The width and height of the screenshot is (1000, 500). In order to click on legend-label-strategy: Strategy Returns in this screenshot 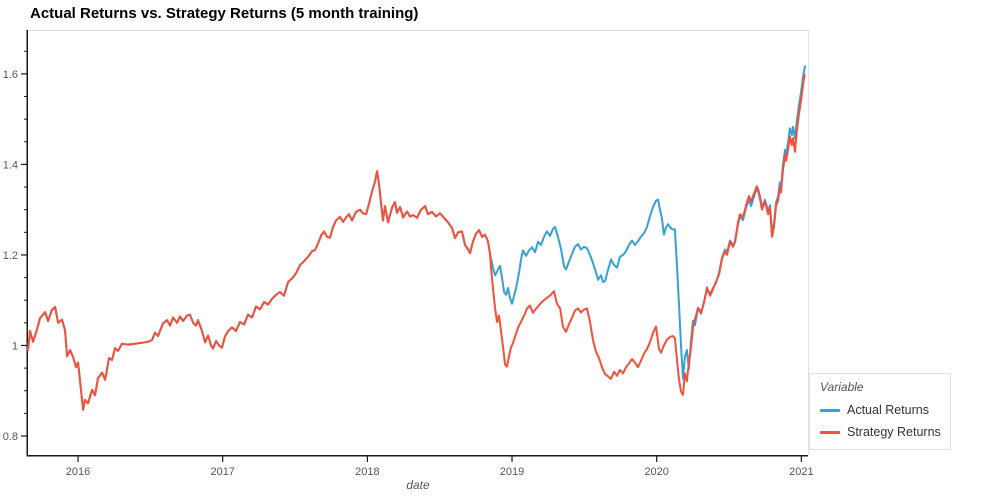, I will do `click(894, 432)`.